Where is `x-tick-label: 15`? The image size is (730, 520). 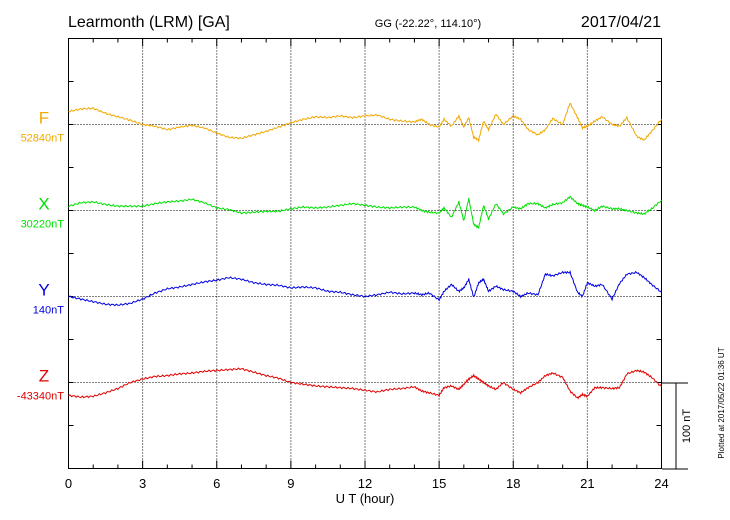 x-tick-label: 15 is located at coordinates (439, 483).